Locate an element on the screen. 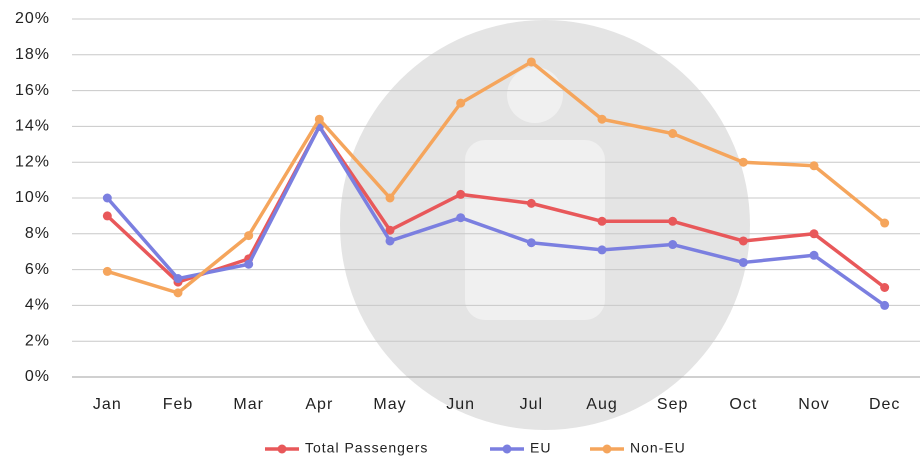 The height and width of the screenshot is (461, 924). x-tick-label: Jun is located at coordinates (460, 404).